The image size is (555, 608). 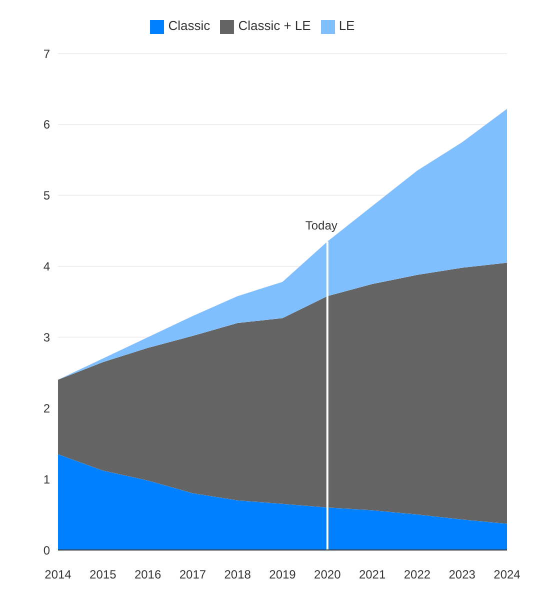 What do you see at coordinates (148, 575) in the screenshot?
I see `x-tick-label: 2016` at bounding box center [148, 575].